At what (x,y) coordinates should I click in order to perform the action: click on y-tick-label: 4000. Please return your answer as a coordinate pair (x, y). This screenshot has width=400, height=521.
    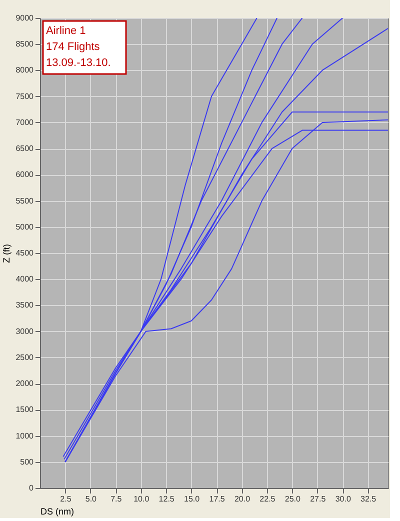
    Looking at the image, I should click on (25, 279).